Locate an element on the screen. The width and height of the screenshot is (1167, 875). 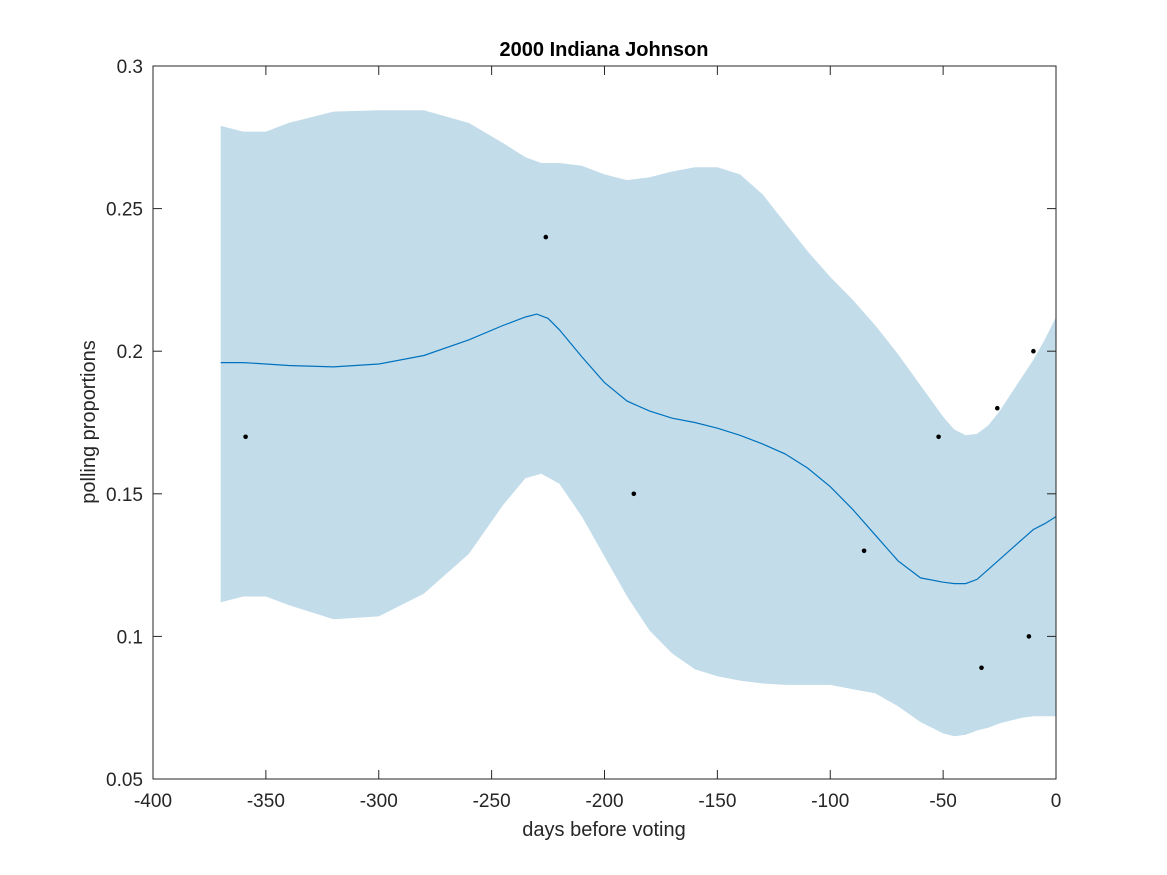
x-tick-label: -350 is located at coordinates (266, 801).